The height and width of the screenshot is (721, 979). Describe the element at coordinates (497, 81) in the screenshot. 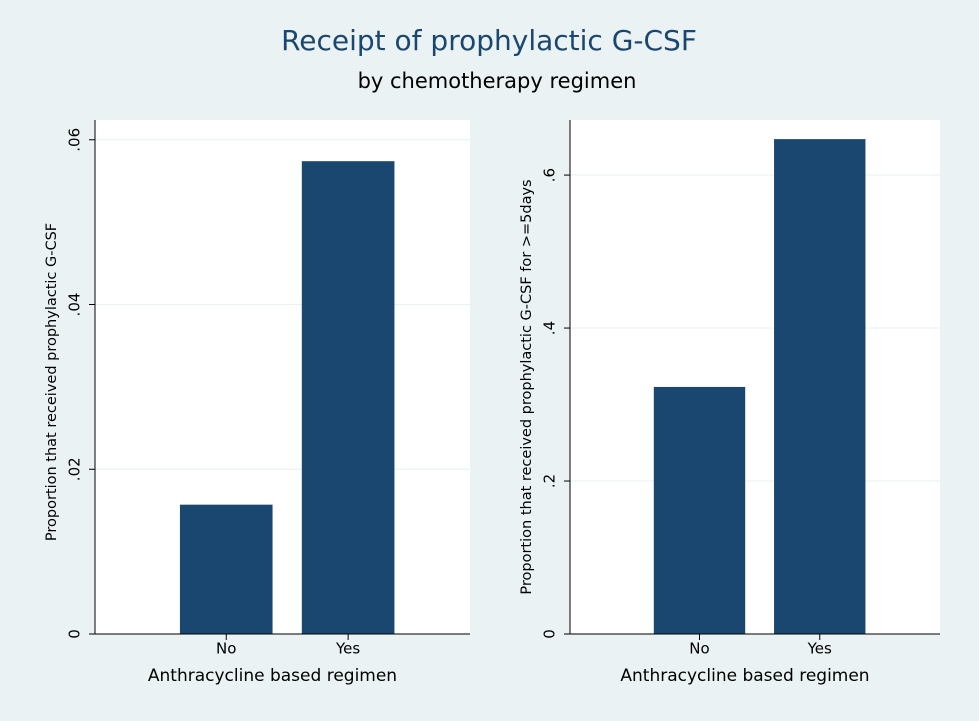

I see `chart-subtitle: by chemotherapy regimen` at that location.